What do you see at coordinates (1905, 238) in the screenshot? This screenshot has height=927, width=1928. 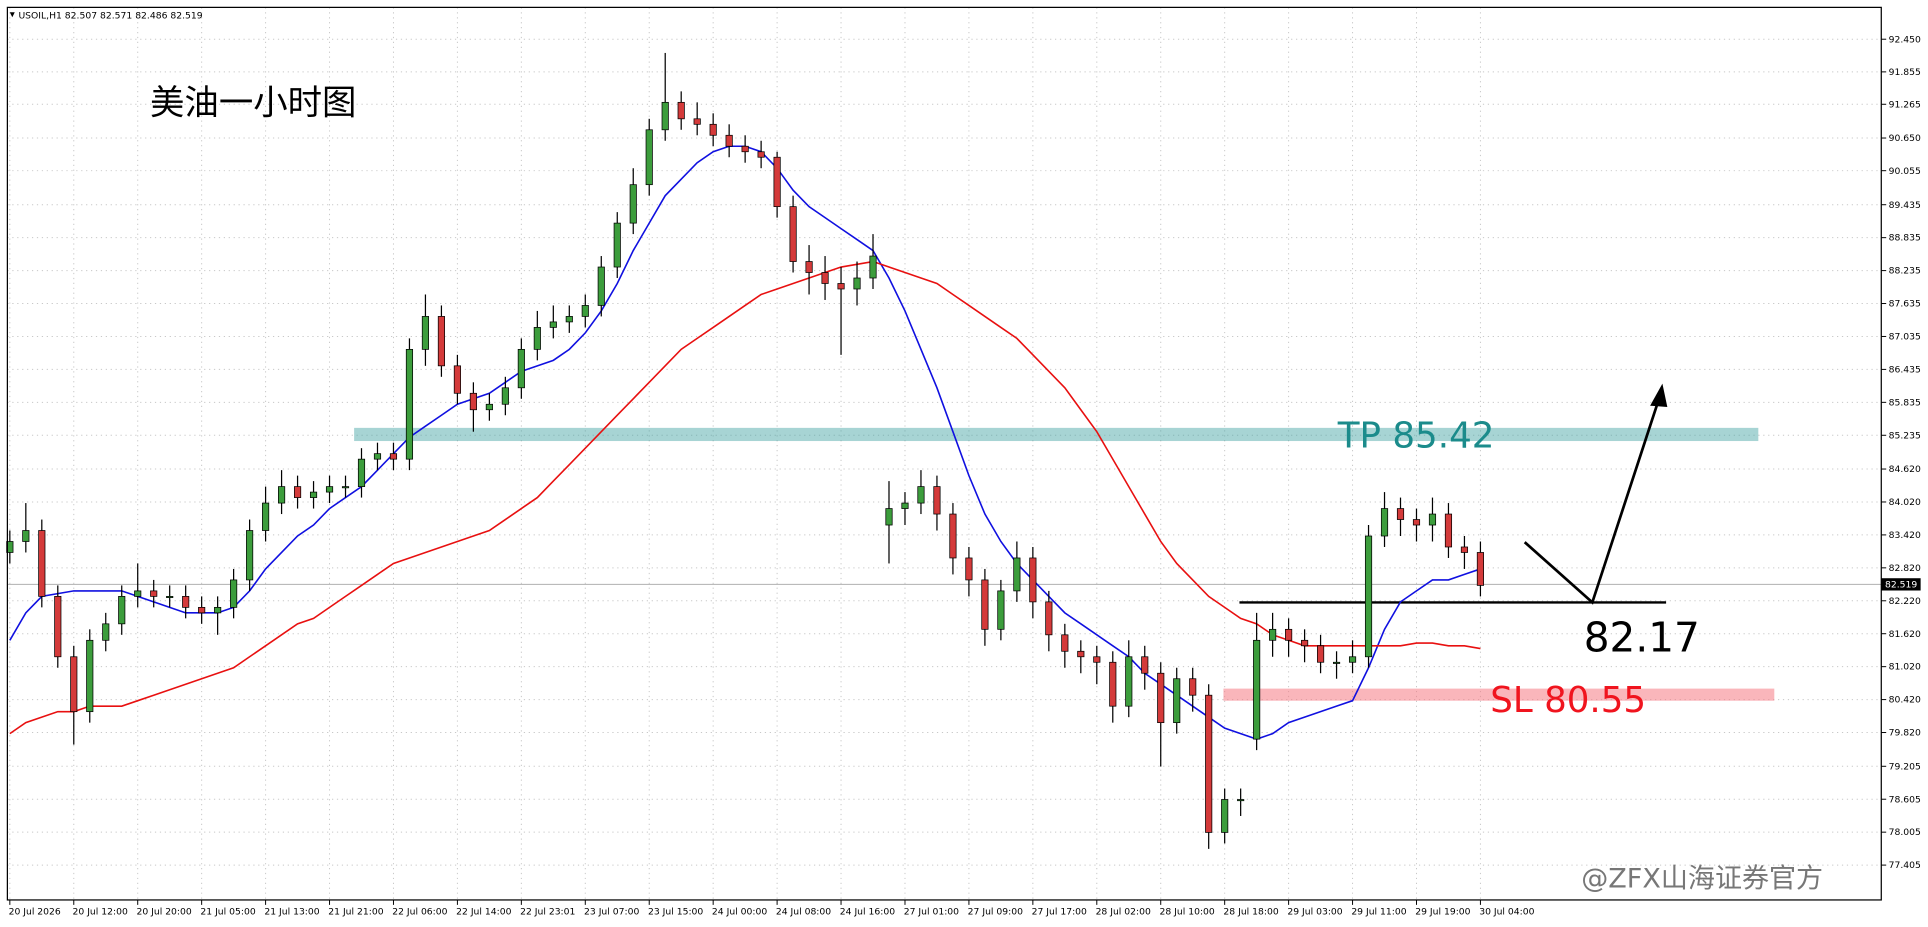 I see `y-tick-label: 88.835` at bounding box center [1905, 238].